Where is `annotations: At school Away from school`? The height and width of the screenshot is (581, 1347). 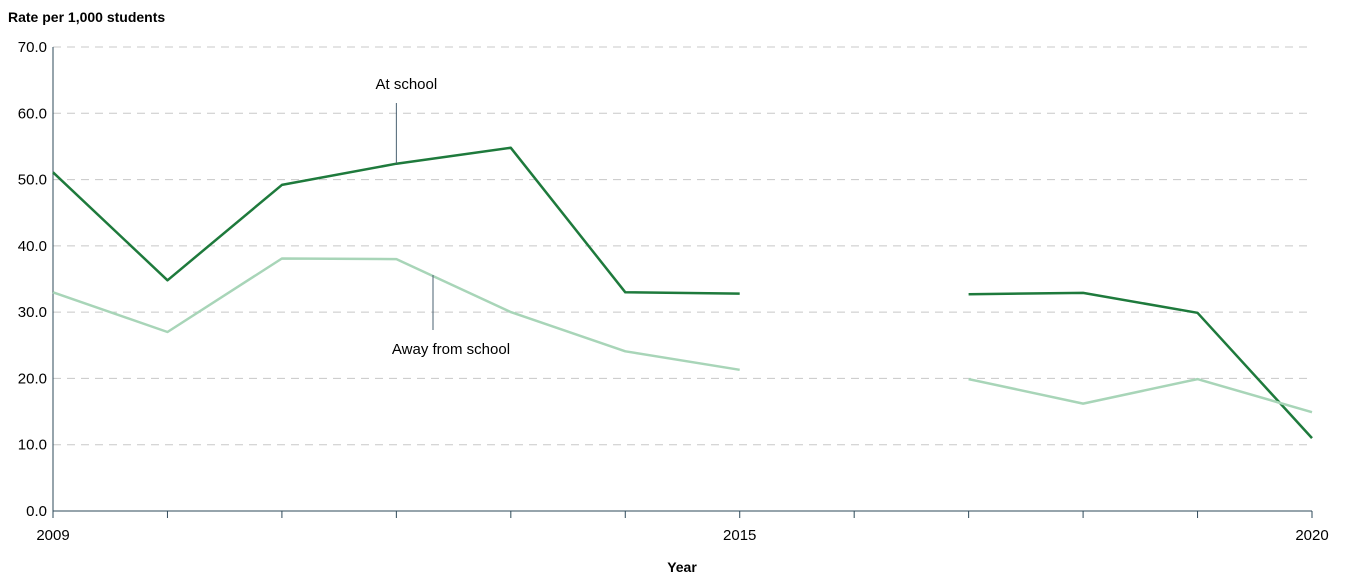 annotations: At school Away from school is located at coordinates (443, 217).